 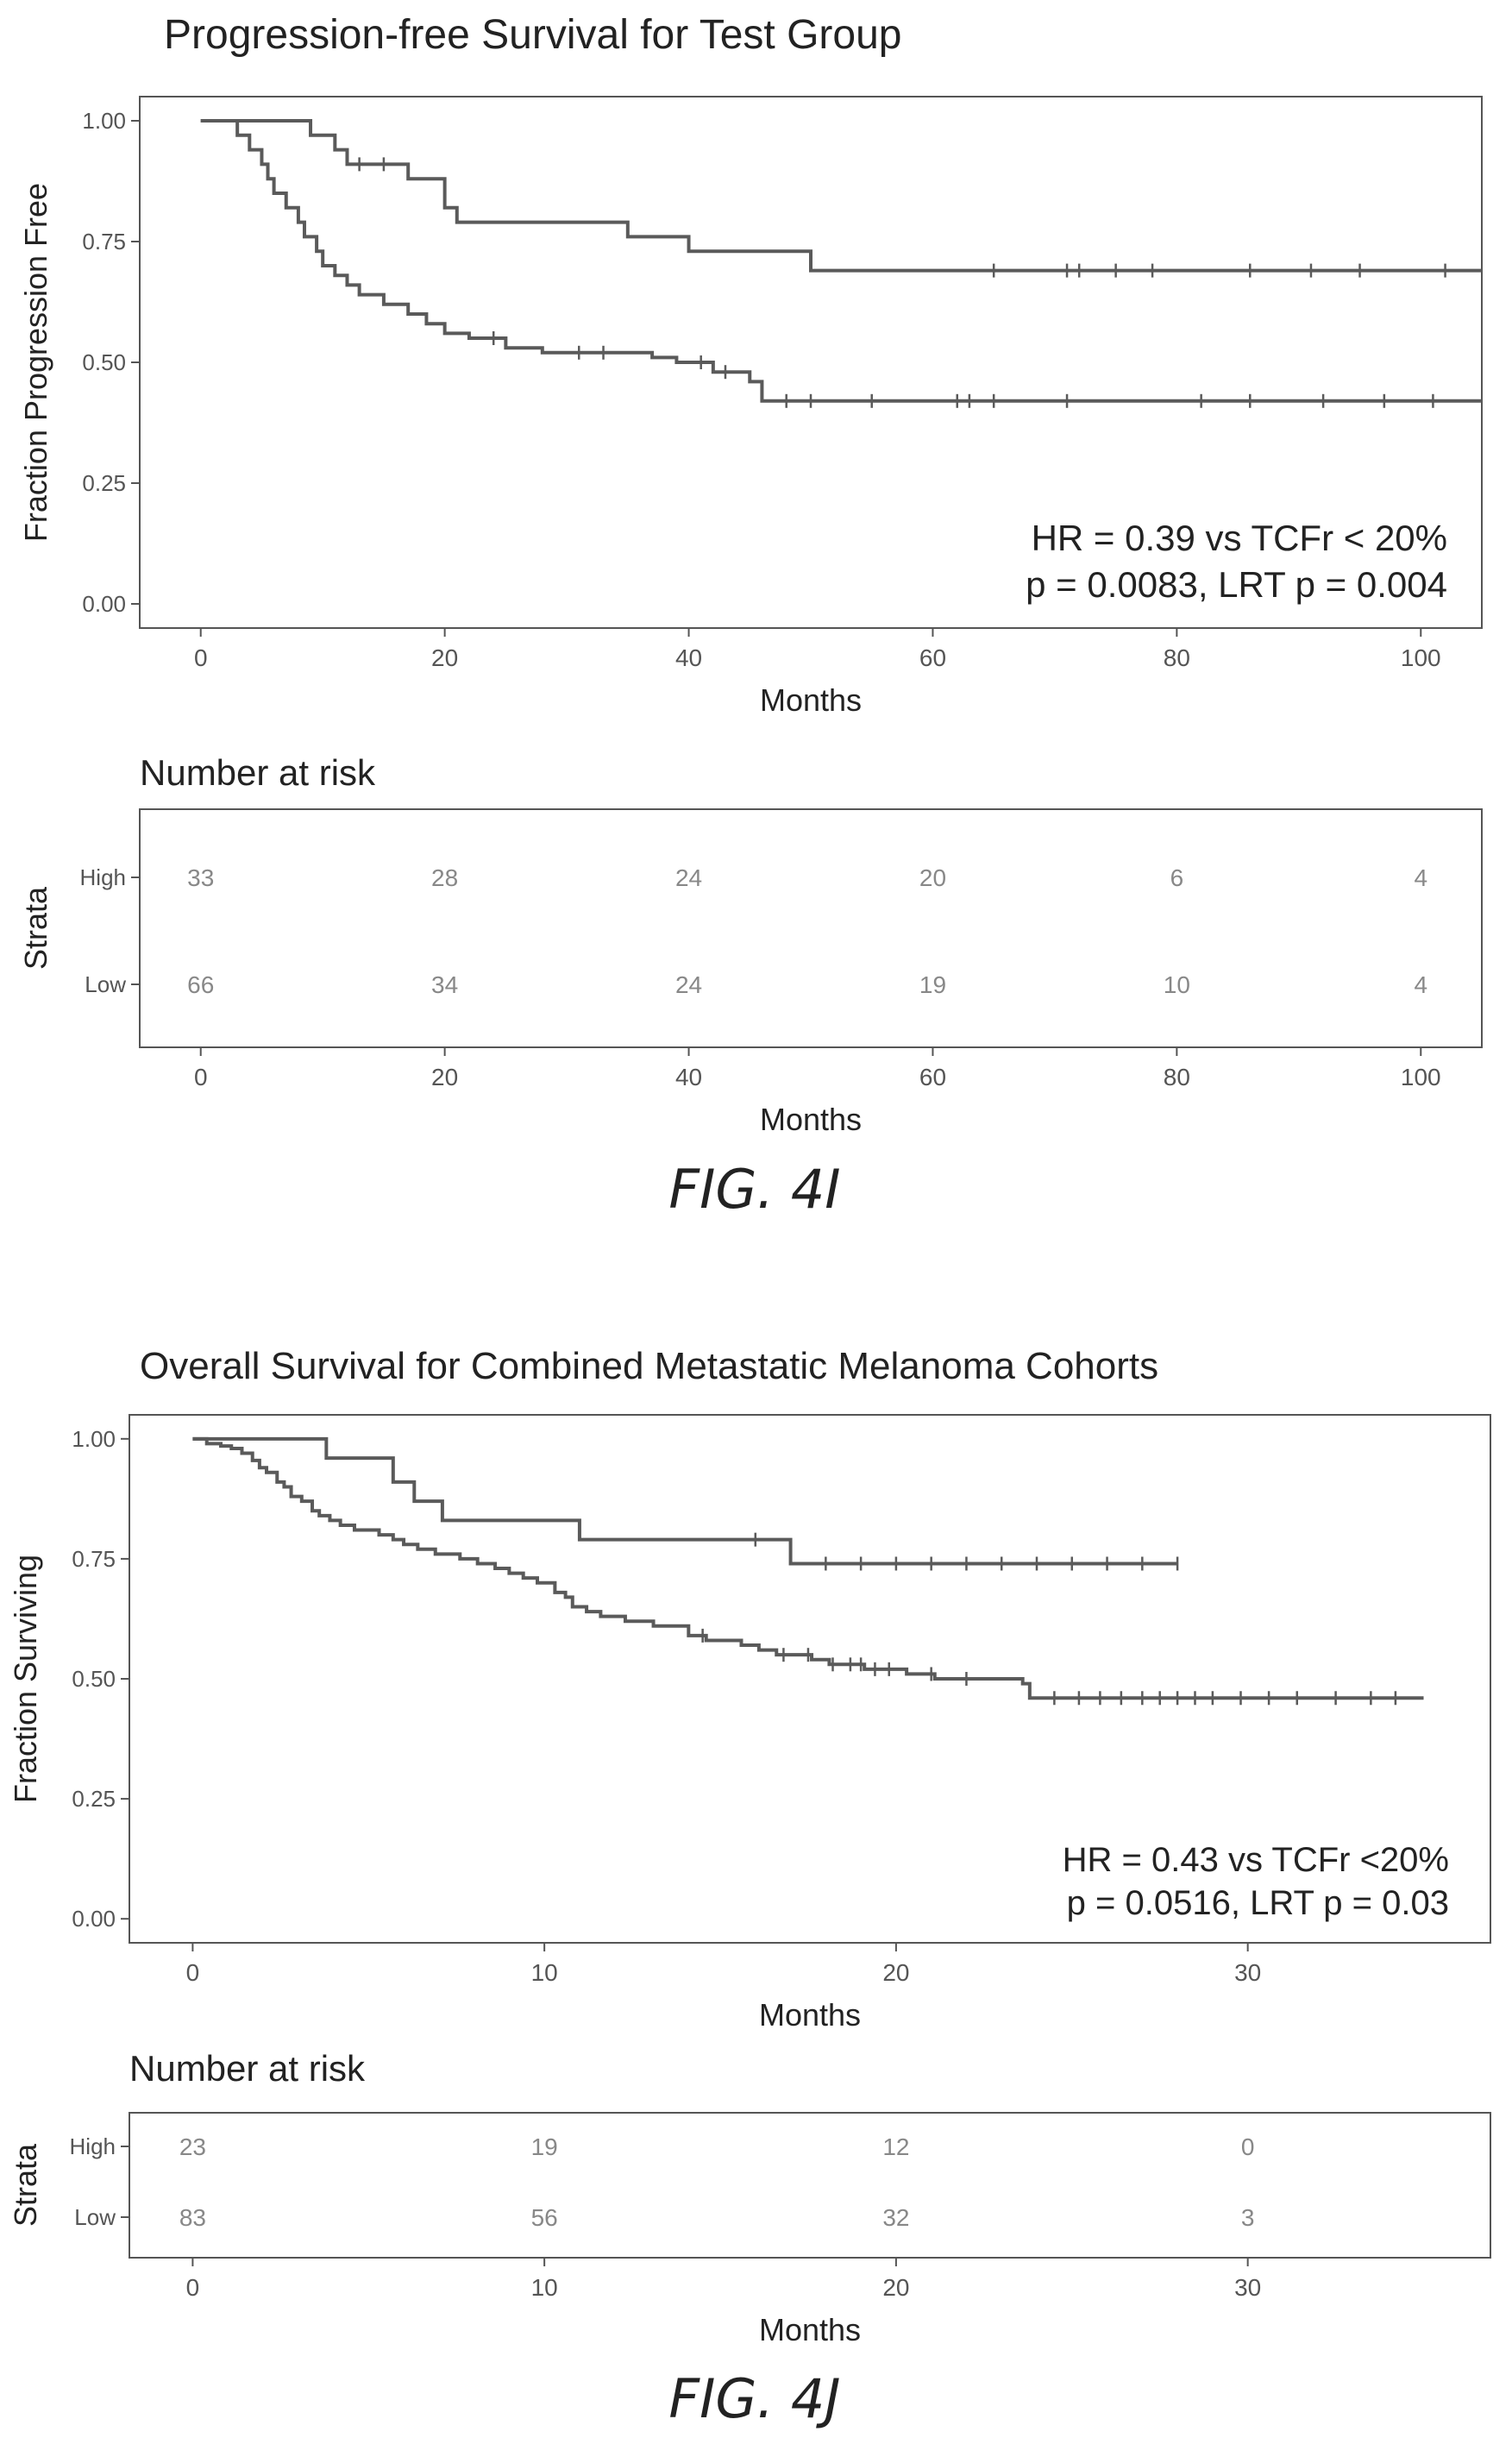 What do you see at coordinates (932, 1077) in the screenshot?
I see `risk-x-tick-label: 60` at bounding box center [932, 1077].